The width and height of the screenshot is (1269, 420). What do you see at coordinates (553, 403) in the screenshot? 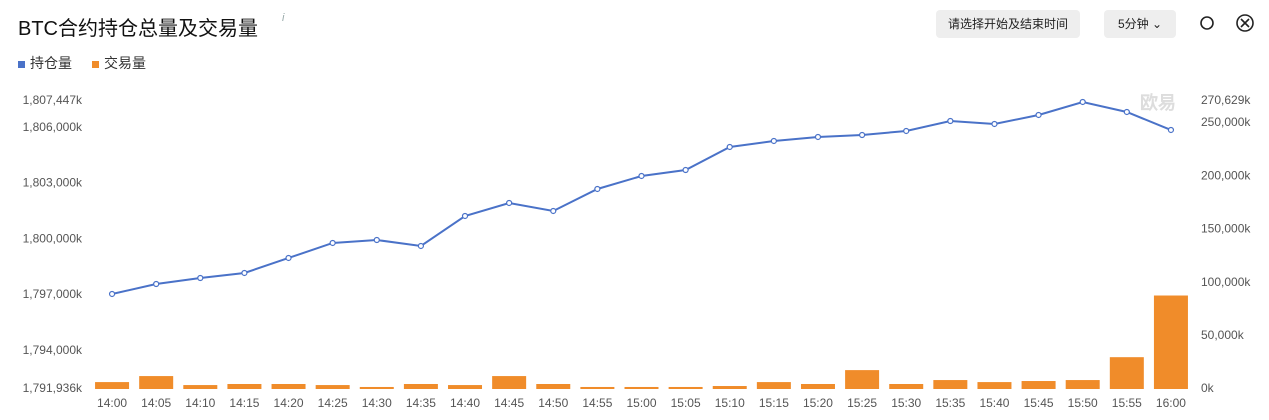
I see `x-tick-label: 14:50` at bounding box center [553, 403].